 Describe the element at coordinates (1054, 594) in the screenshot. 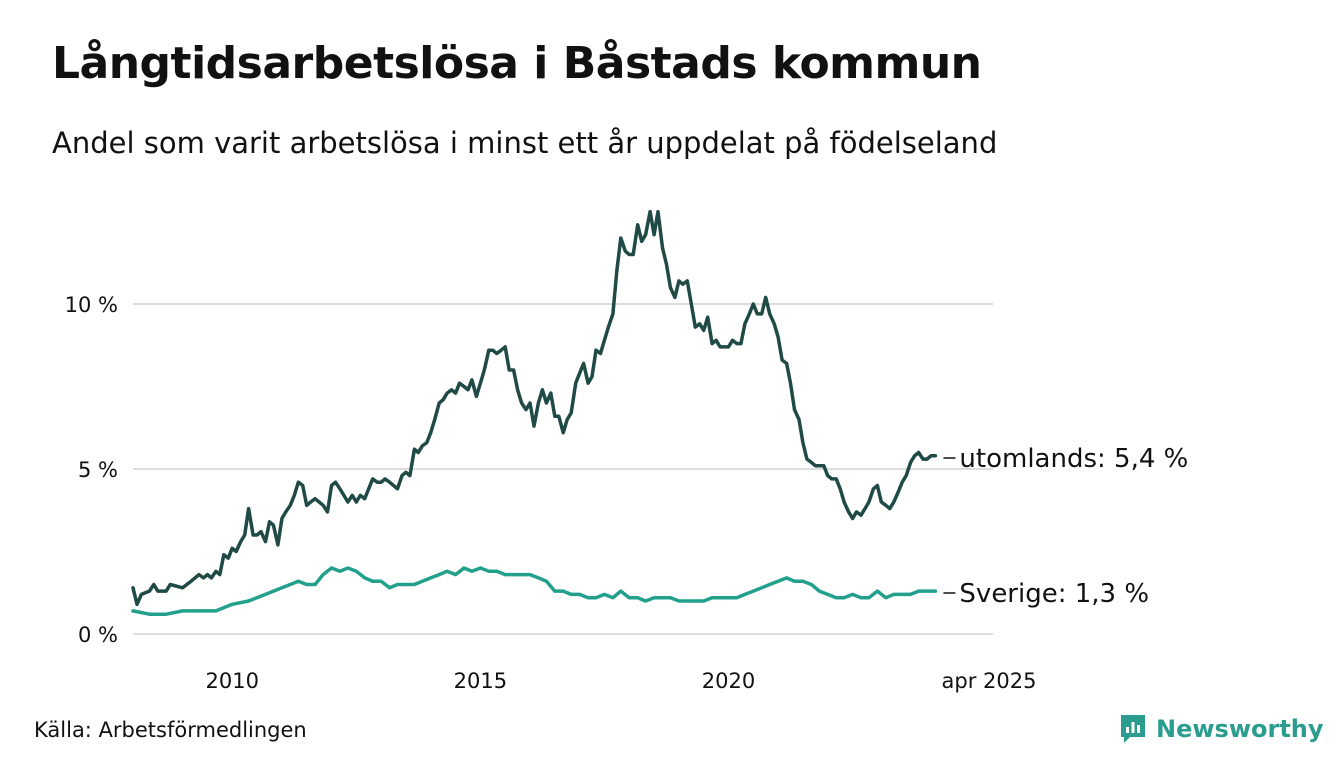

I see `end-label-Sverige: Sverige: 1,3 %` at that location.